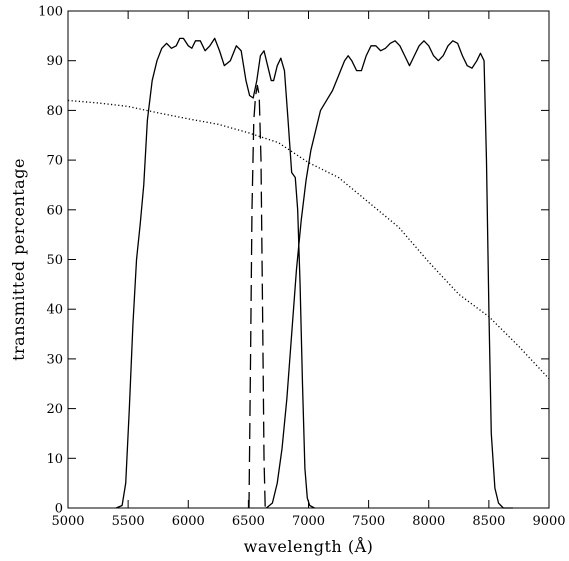  What do you see at coordinates (67, 521) in the screenshot?
I see `x-tick-label: 5000` at bounding box center [67, 521].